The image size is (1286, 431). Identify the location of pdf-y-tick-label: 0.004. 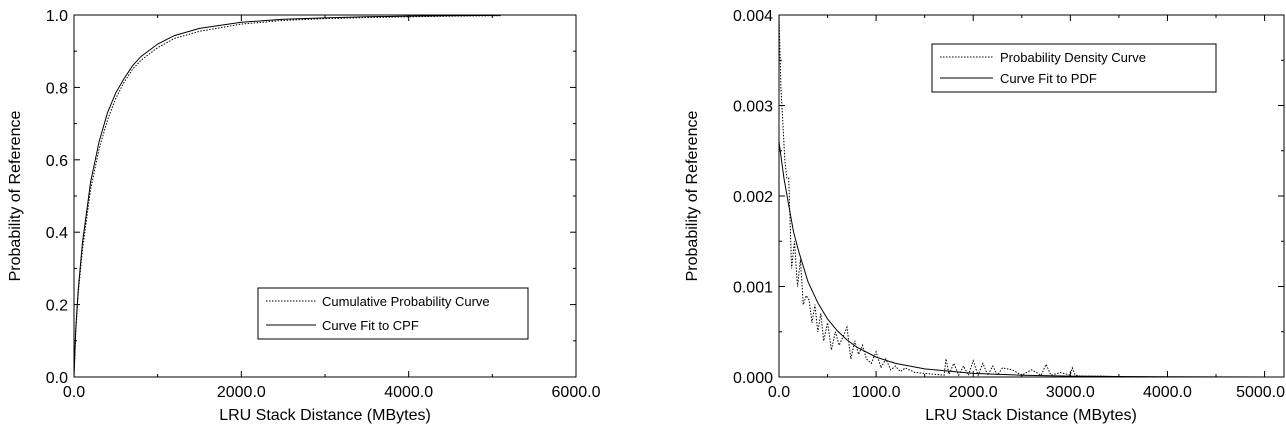
(753, 16).